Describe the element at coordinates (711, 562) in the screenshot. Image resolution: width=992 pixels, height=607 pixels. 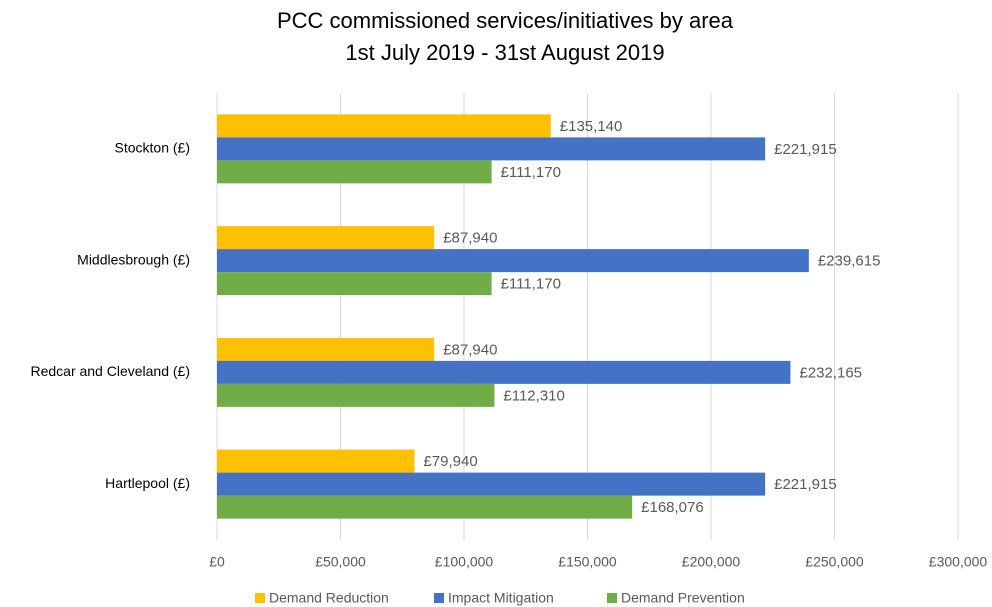
I see `x-tick-label: £200,000` at that location.